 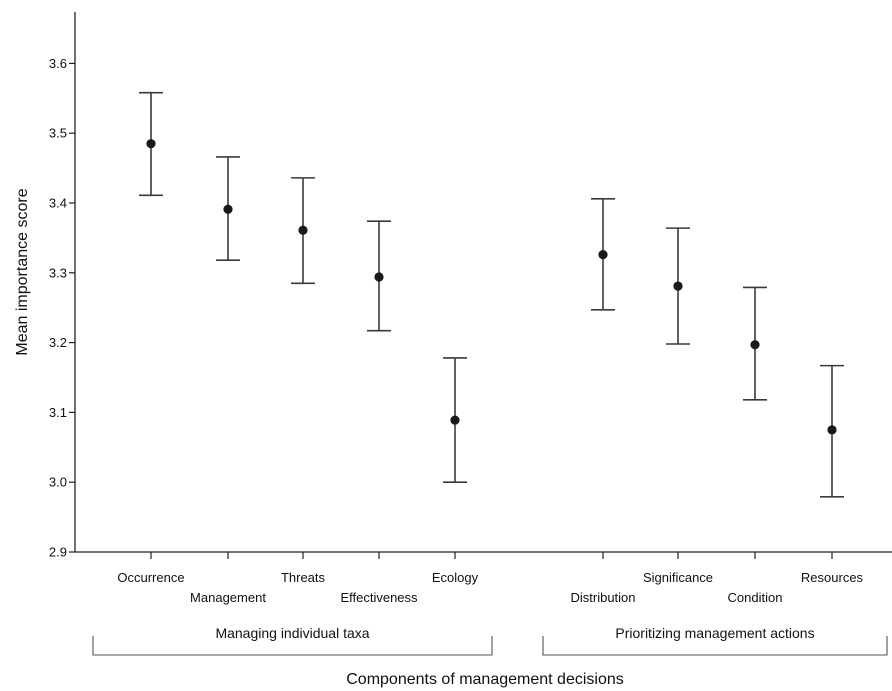 What do you see at coordinates (832, 577) in the screenshot?
I see `category-label-resources: Resources` at bounding box center [832, 577].